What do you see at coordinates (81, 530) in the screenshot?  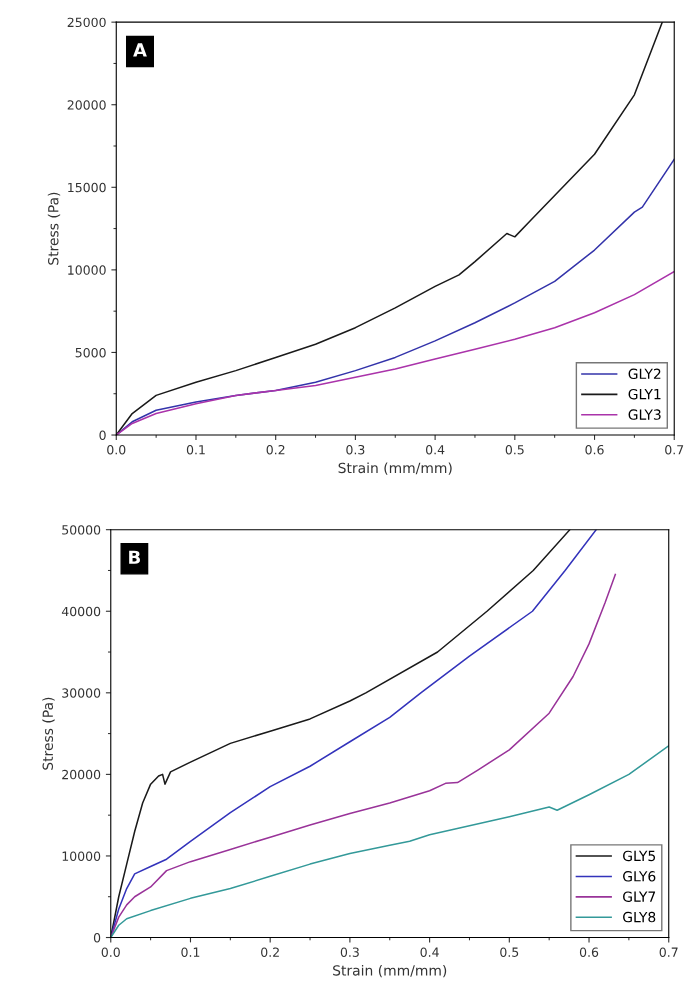 I see `y-tick-label: 50000` at bounding box center [81, 530].